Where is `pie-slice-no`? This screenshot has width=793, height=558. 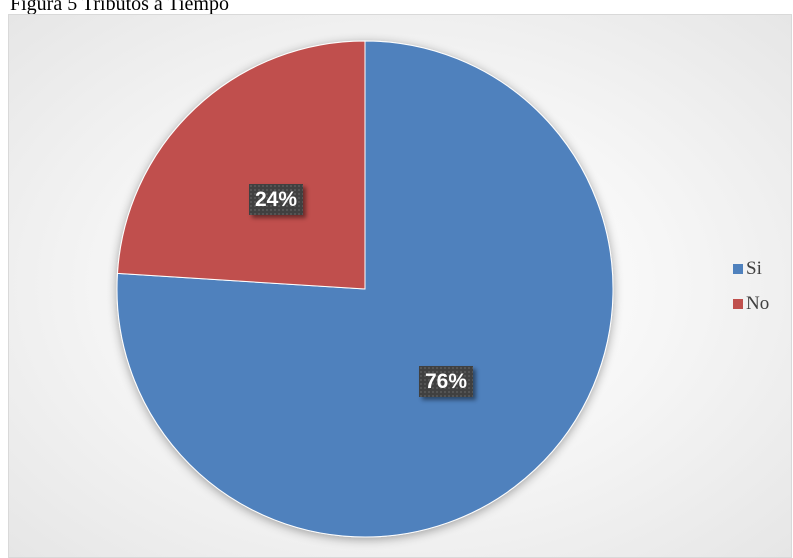 pie-slice-no is located at coordinates (241, 165).